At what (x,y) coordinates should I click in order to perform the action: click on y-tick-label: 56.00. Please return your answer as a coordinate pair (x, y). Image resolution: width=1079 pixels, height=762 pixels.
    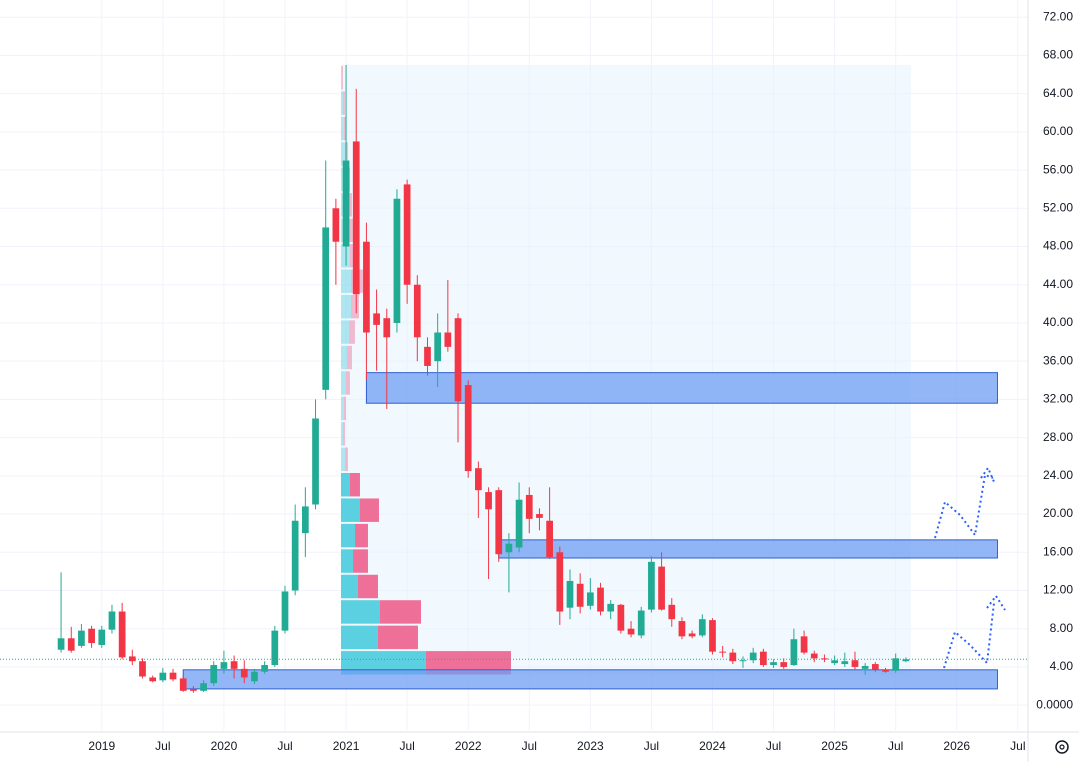
    Looking at the image, I should click on (1058, 169).